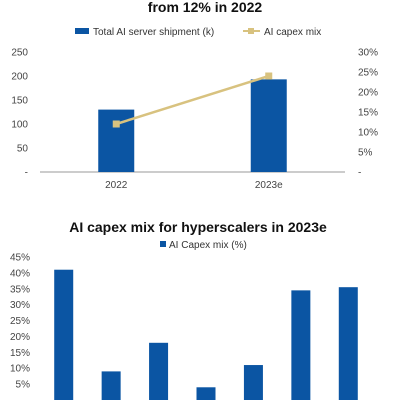 This screenshot has width=400, height=400. Describe the element at coordinates (23, 149) in the screenshot. I see `chart1-left-tick-label: 50` at that location.